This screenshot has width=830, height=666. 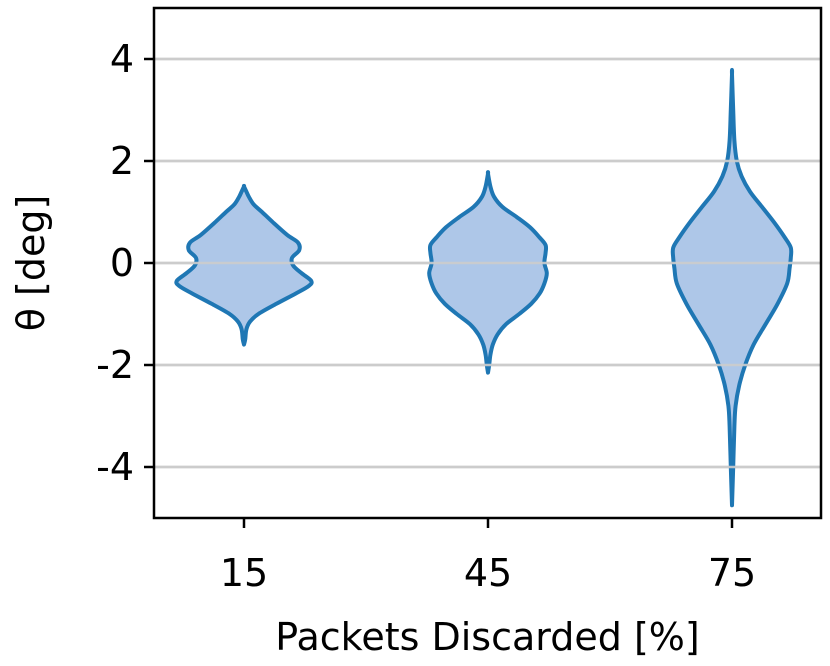 I want to click on y-axis-label: θ [deg], so click(x=31, y=263).